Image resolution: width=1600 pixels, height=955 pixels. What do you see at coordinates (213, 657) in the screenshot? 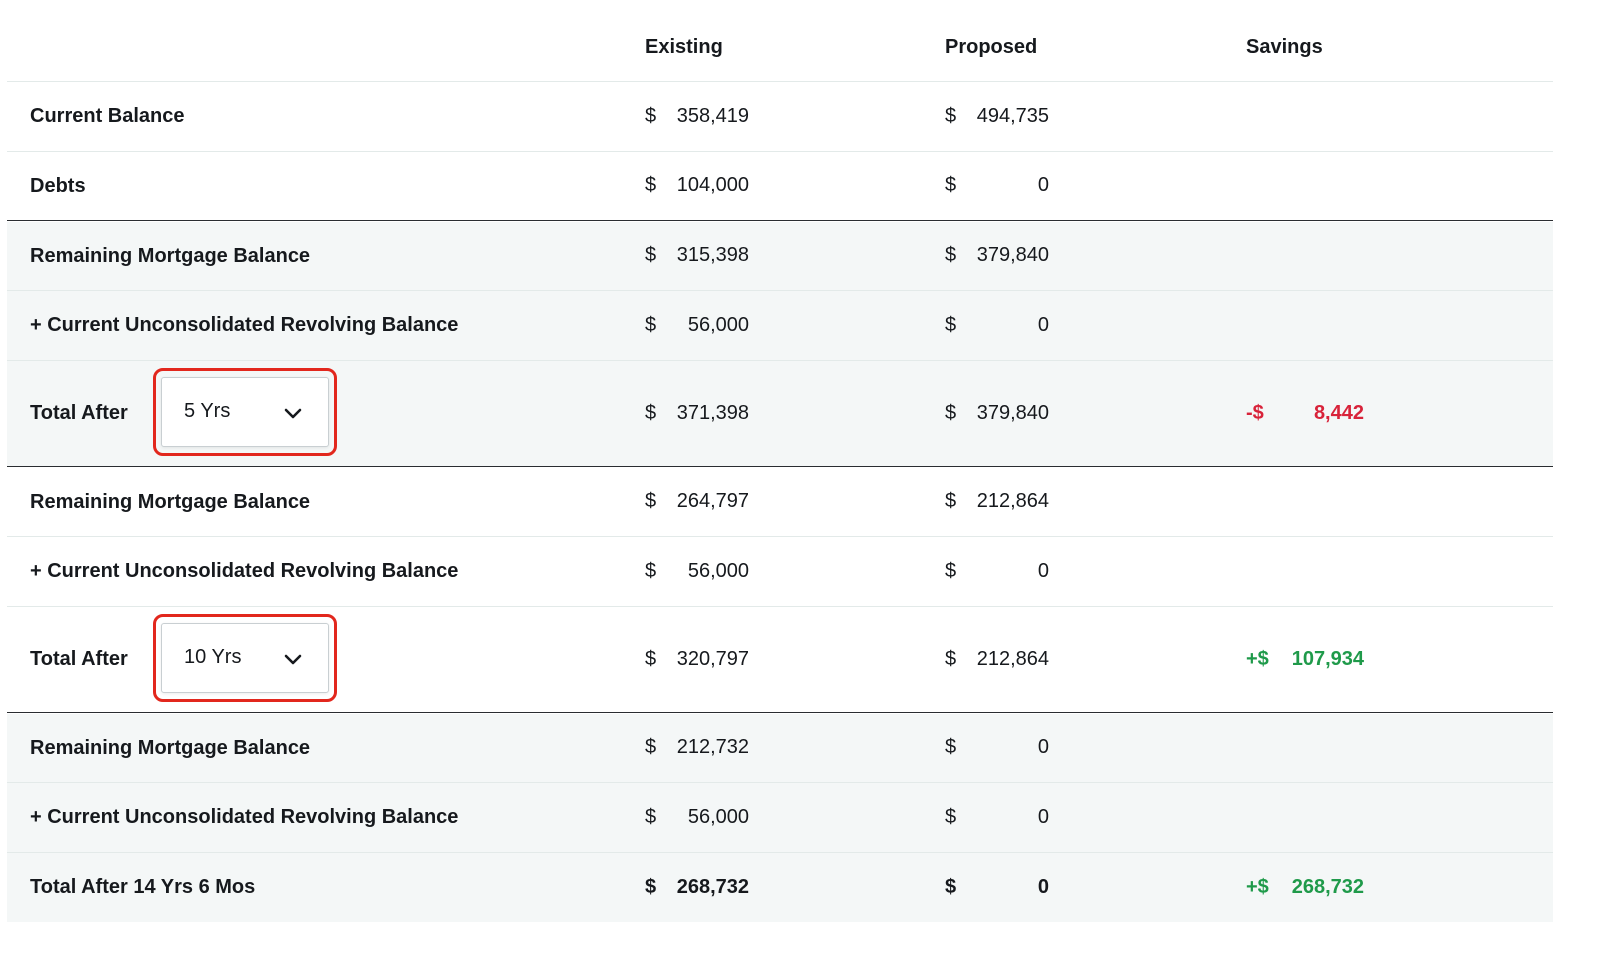
I see `dropdown-value: 10 Yrs` at bounding box center [213, 657].